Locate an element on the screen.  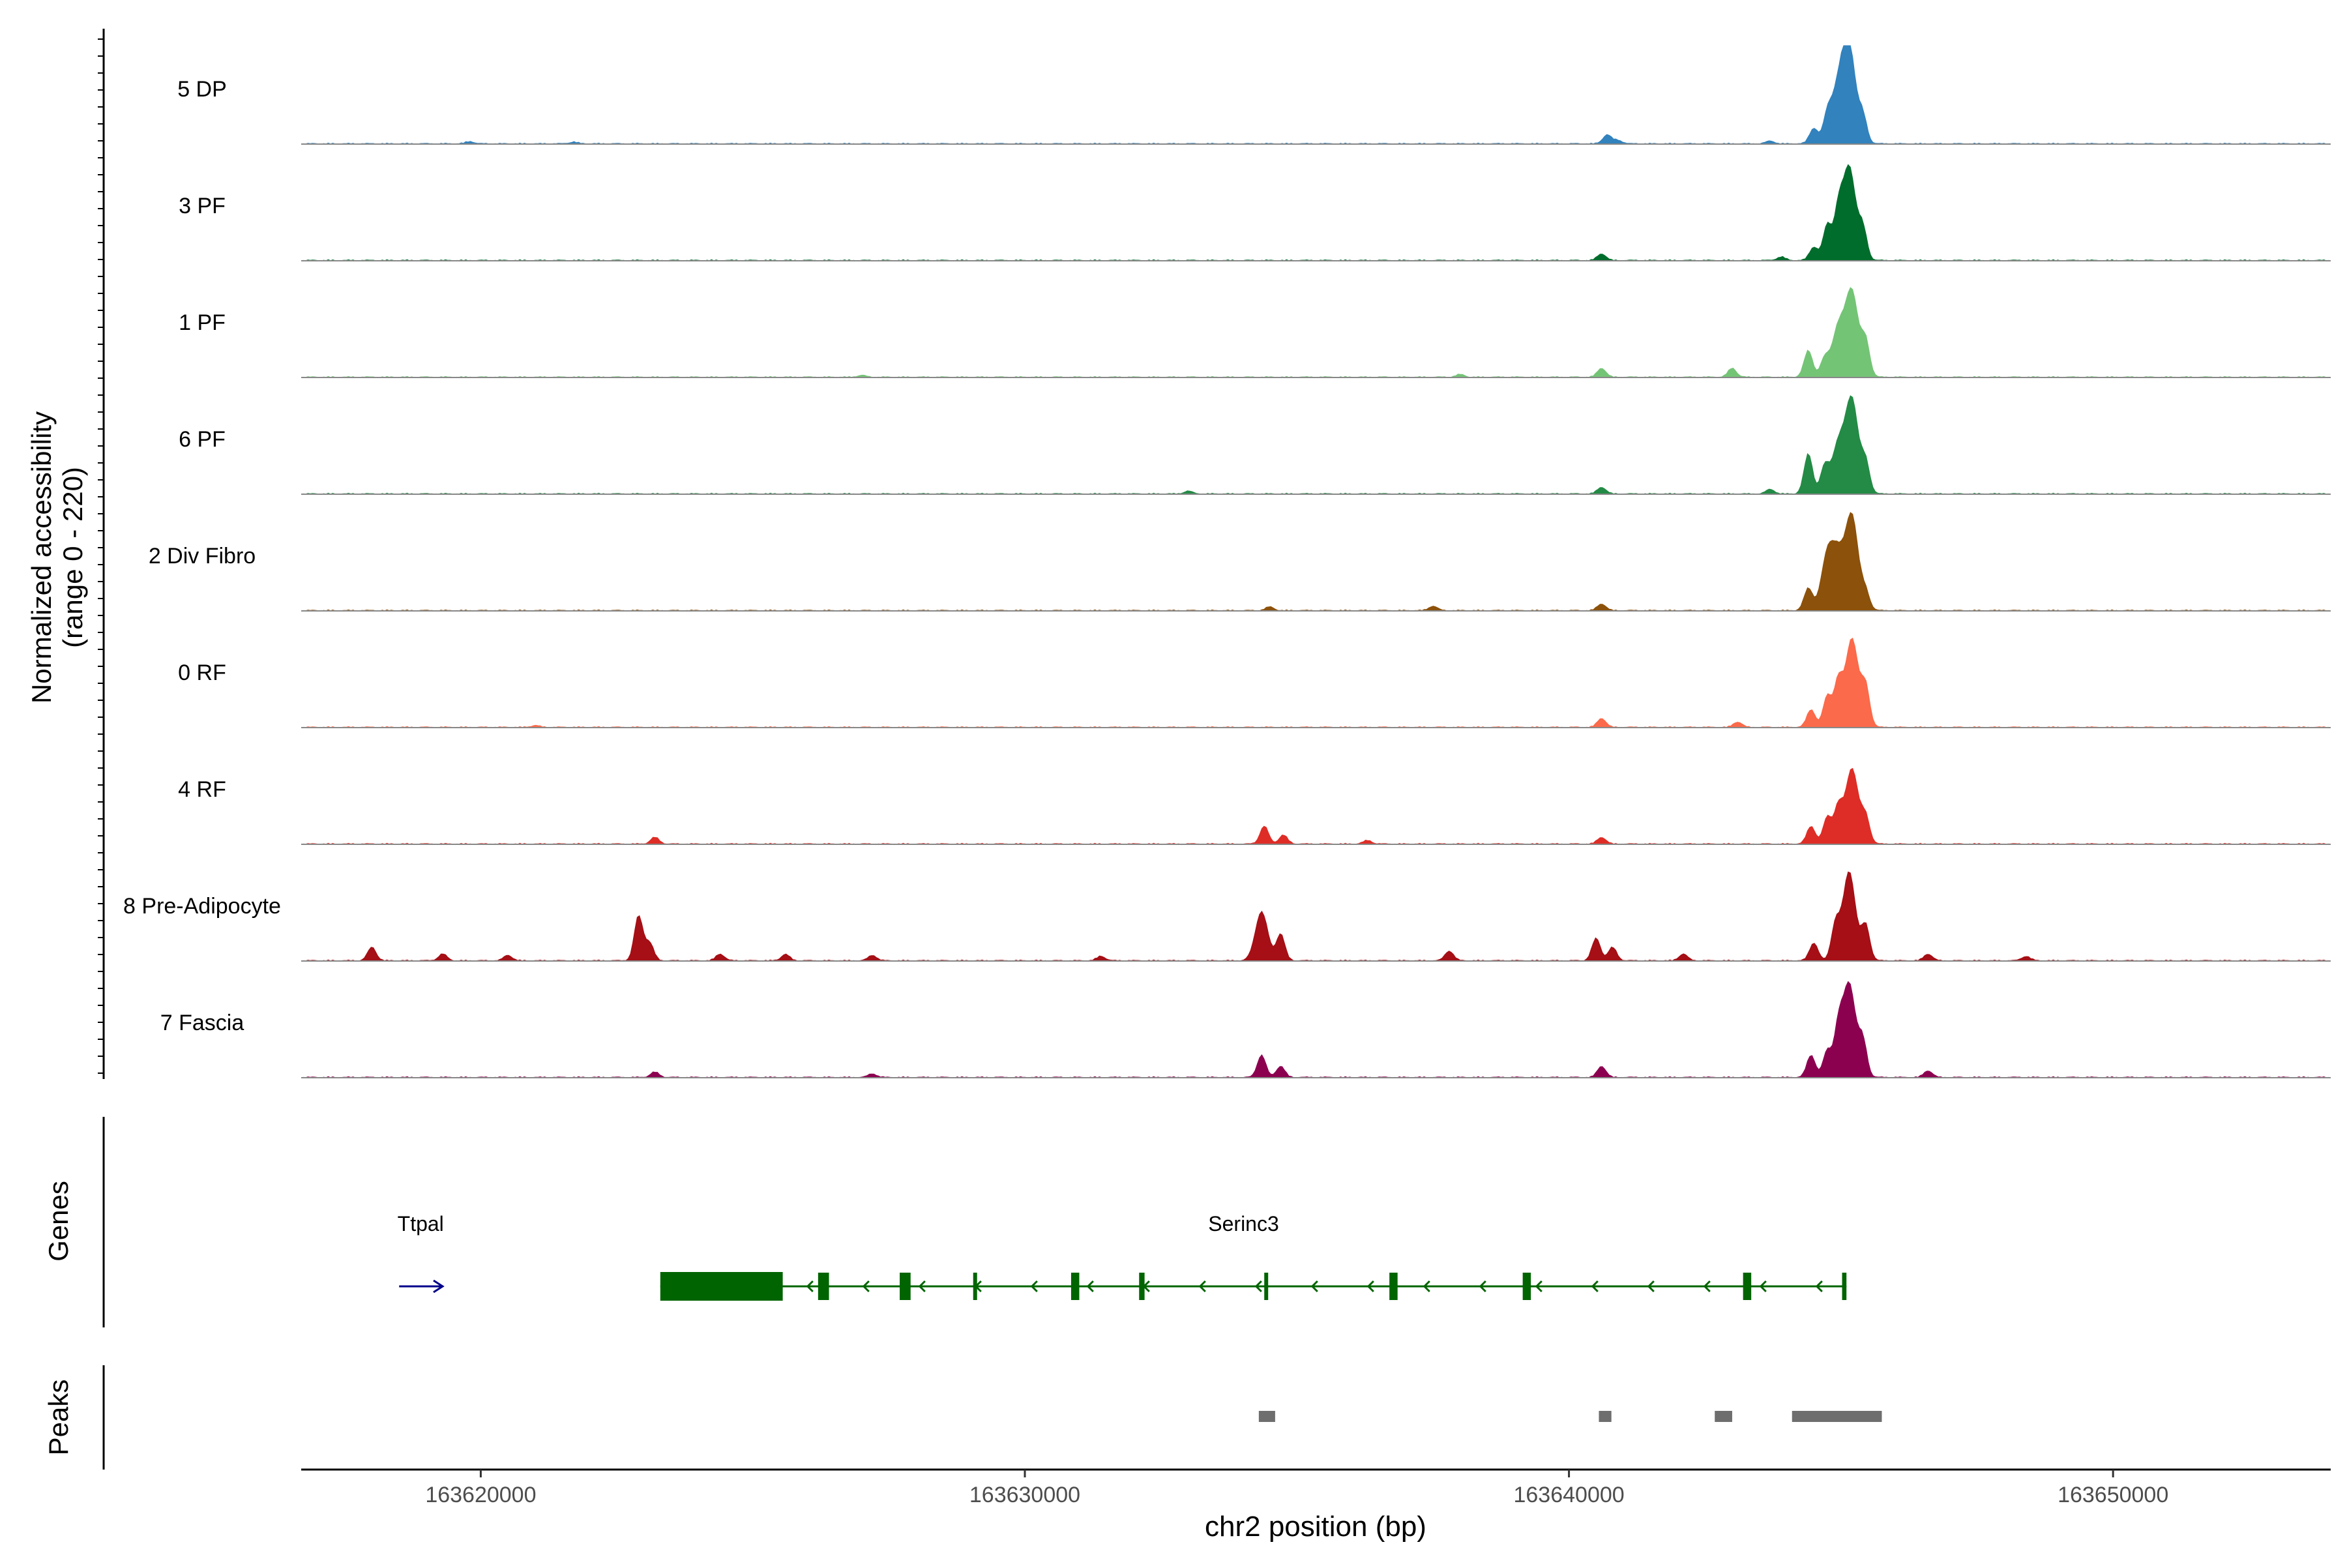
track-label: 8 Pre-Adipocyte is located at coordinates (202, 906).